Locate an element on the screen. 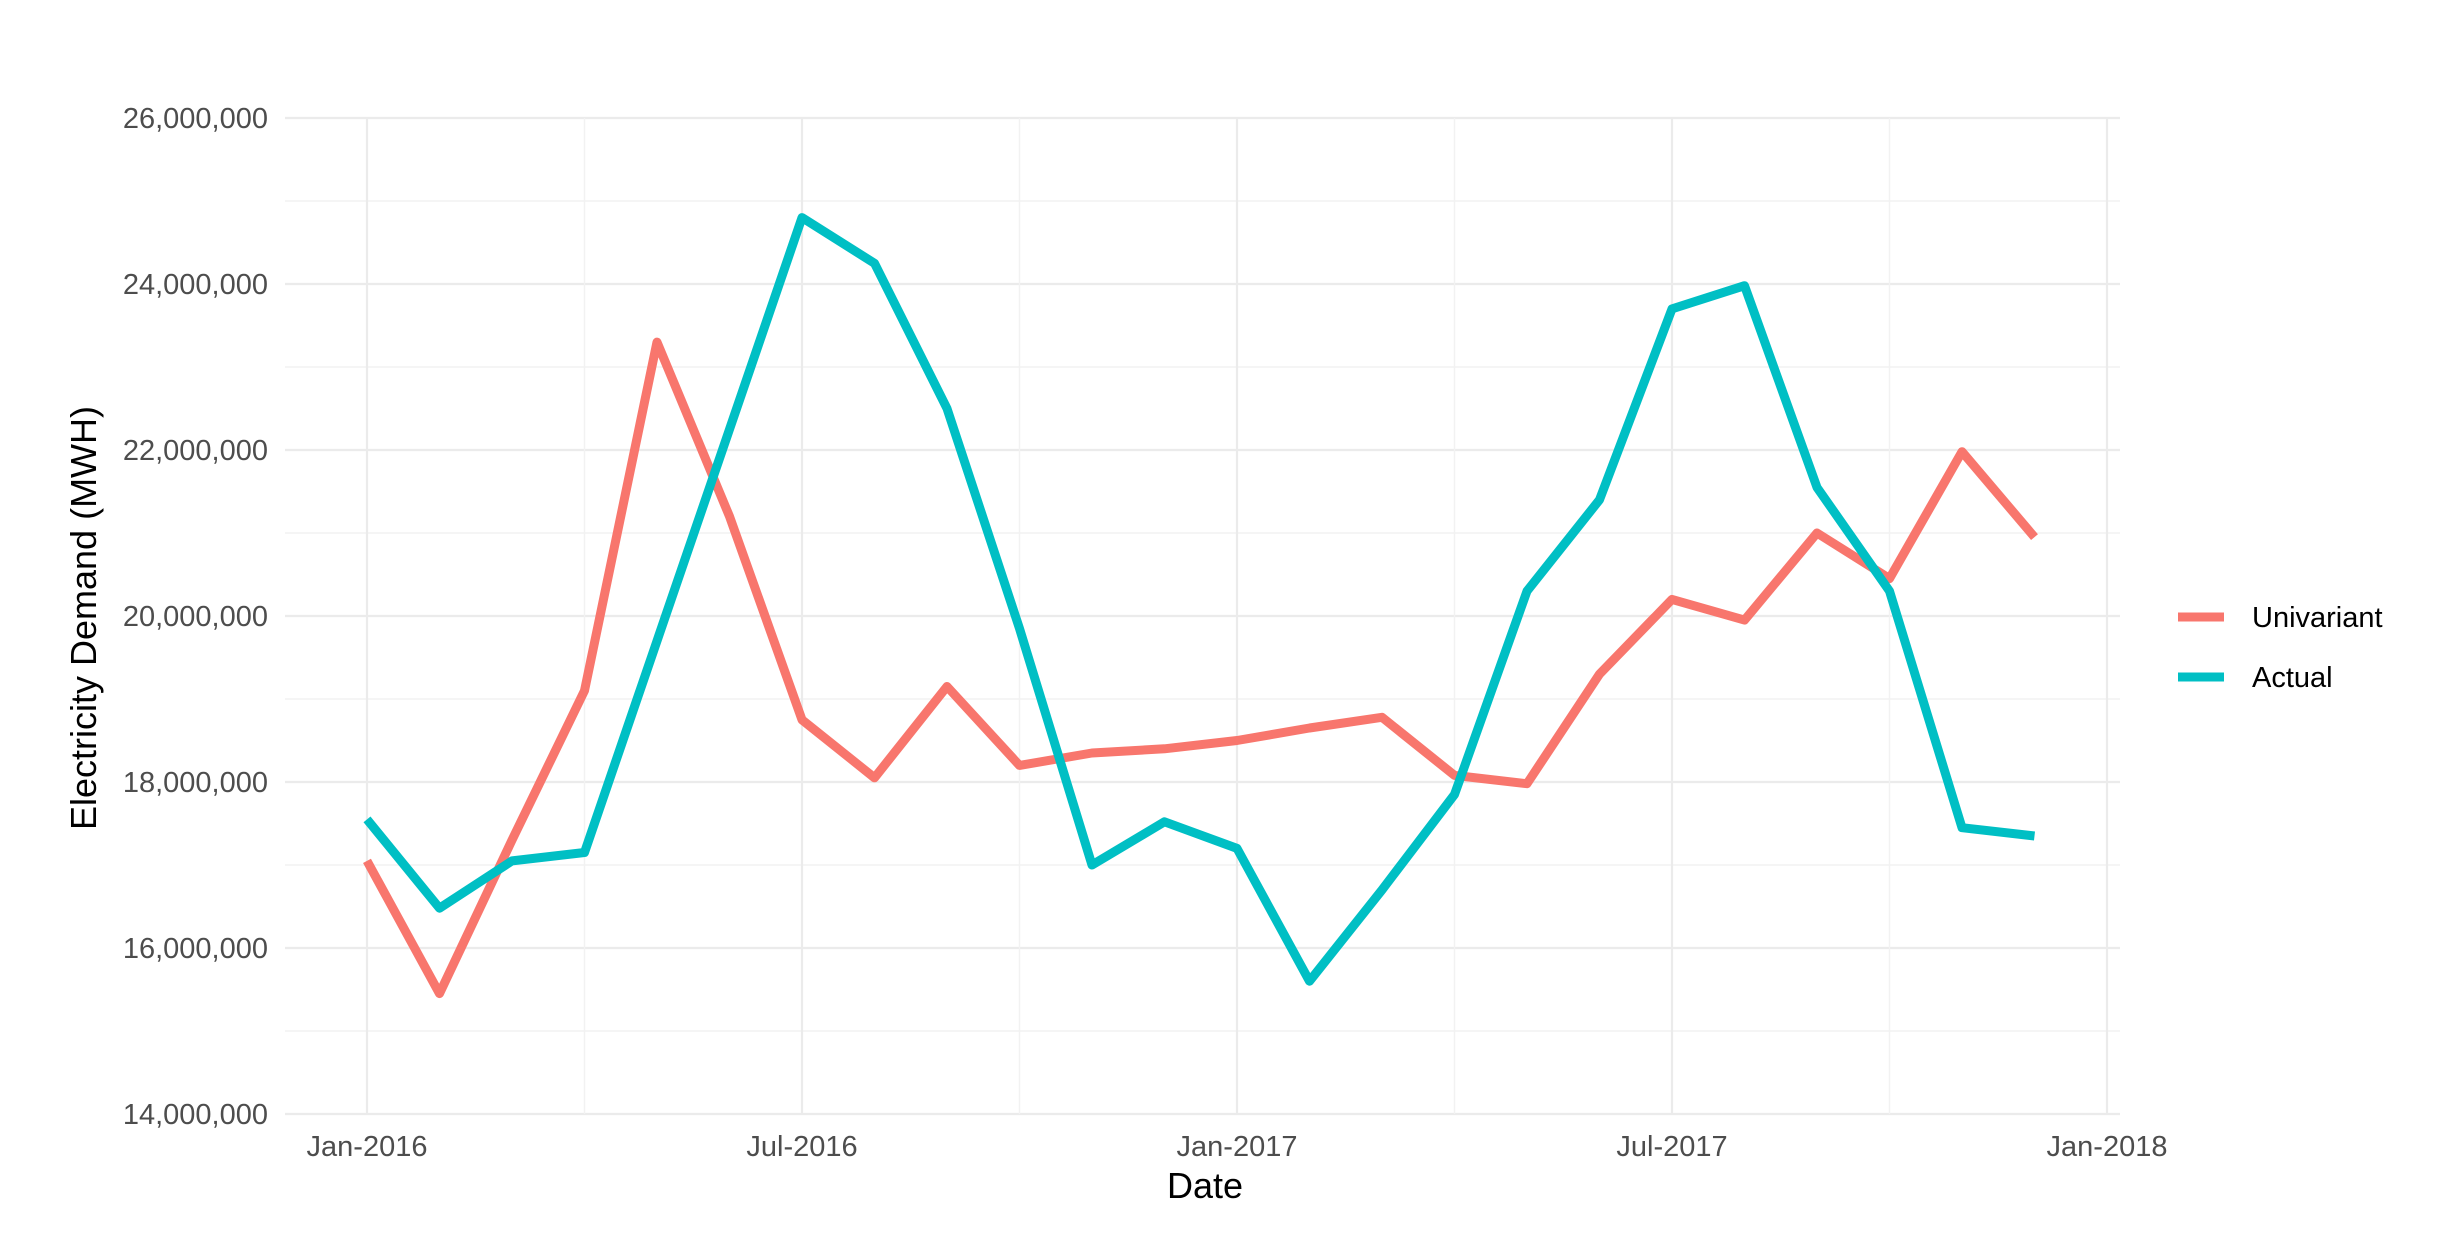 The width and height of the screenshot is (2446, 1258). x-tick-label: Jan-2018 is located at coordinates (2107, 1147).